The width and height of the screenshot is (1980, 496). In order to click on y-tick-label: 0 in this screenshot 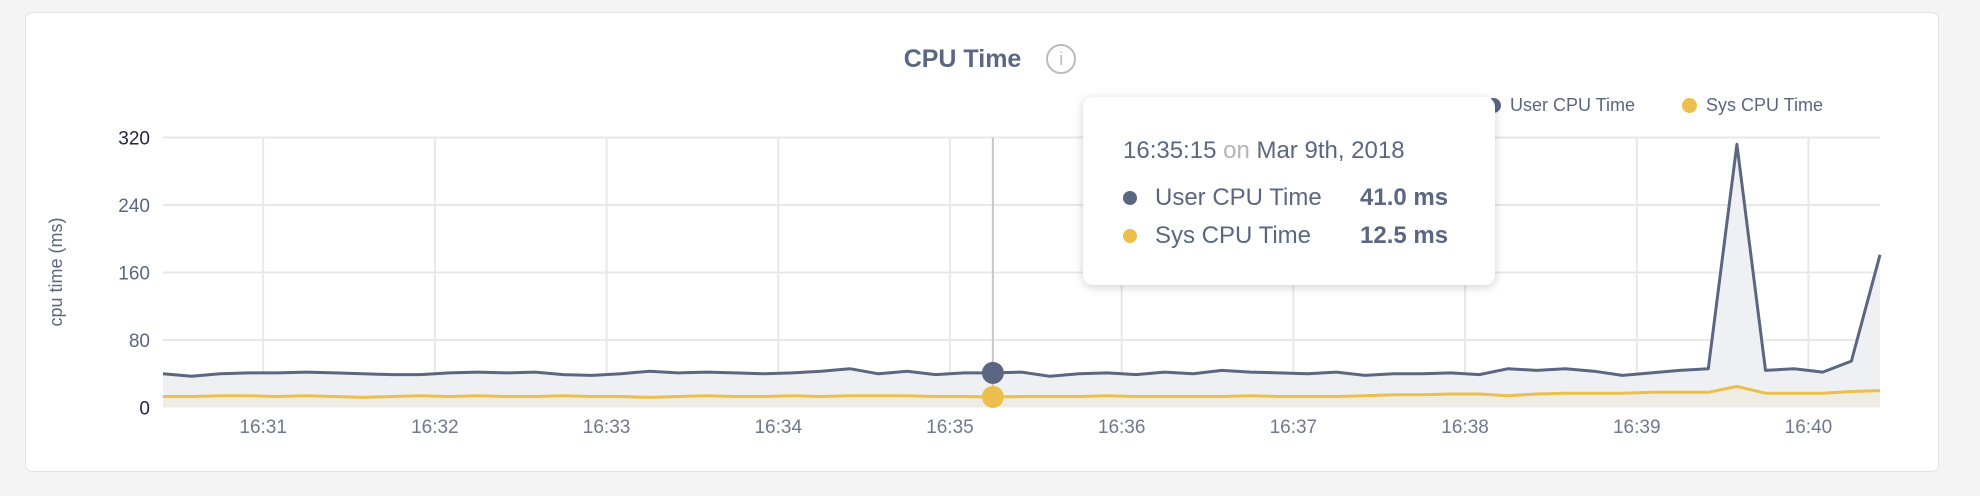, I will do `click(144, 409)`.